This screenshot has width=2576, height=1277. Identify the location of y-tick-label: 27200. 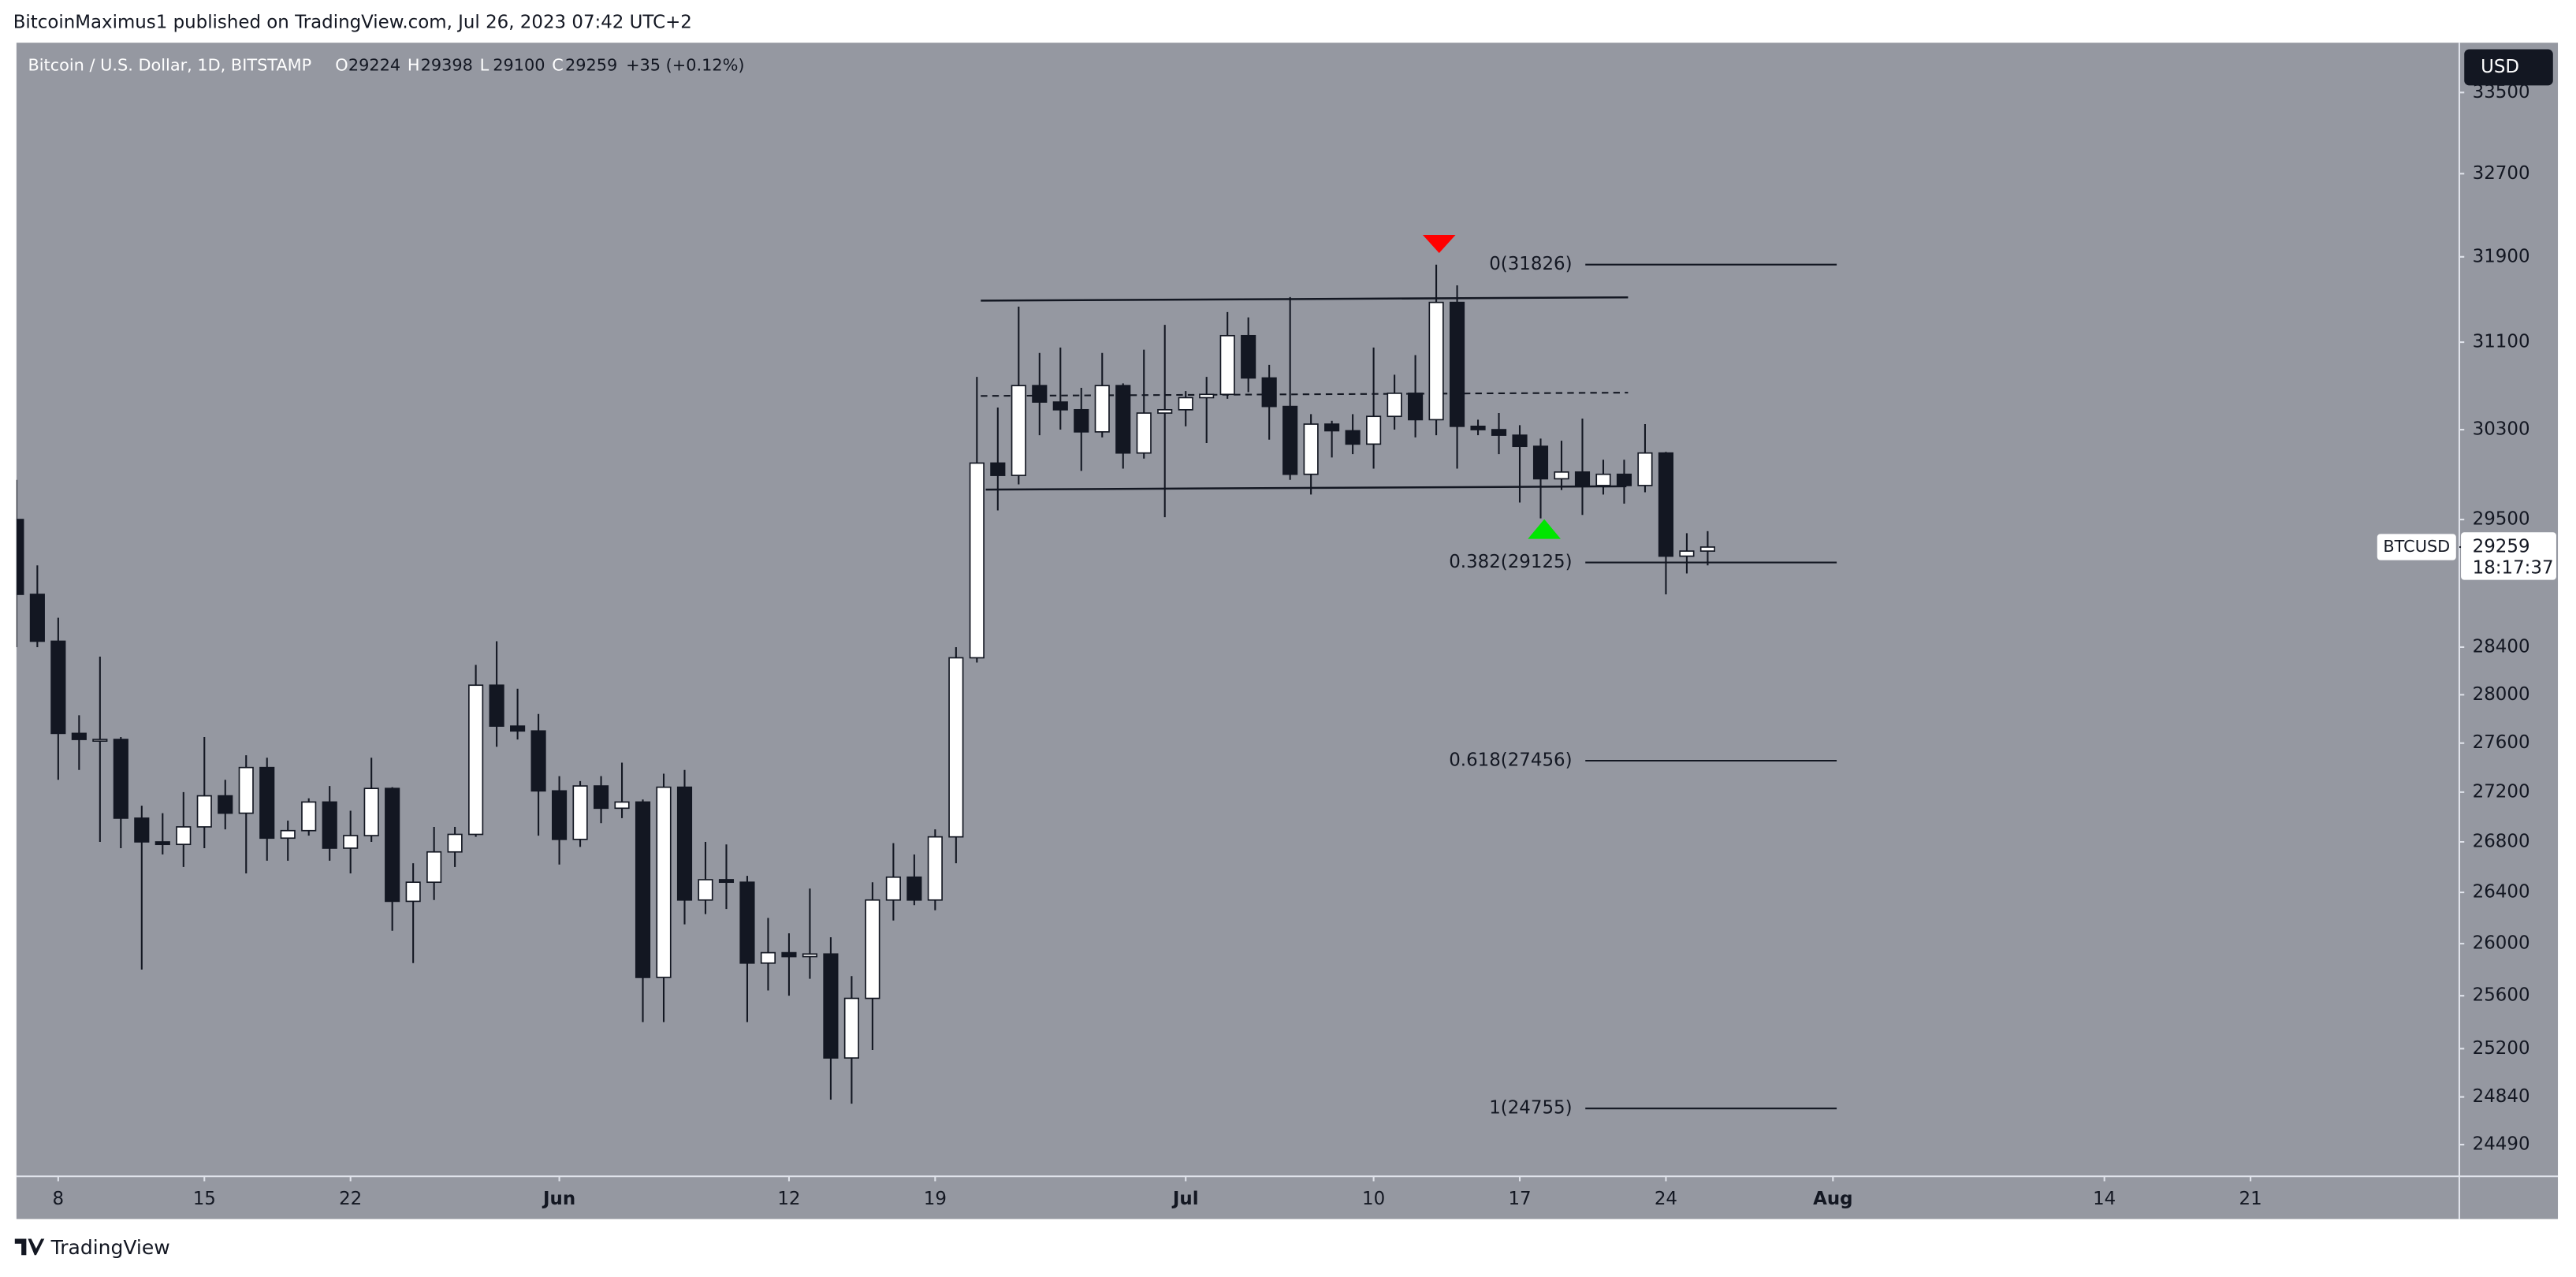
(2501, 791).